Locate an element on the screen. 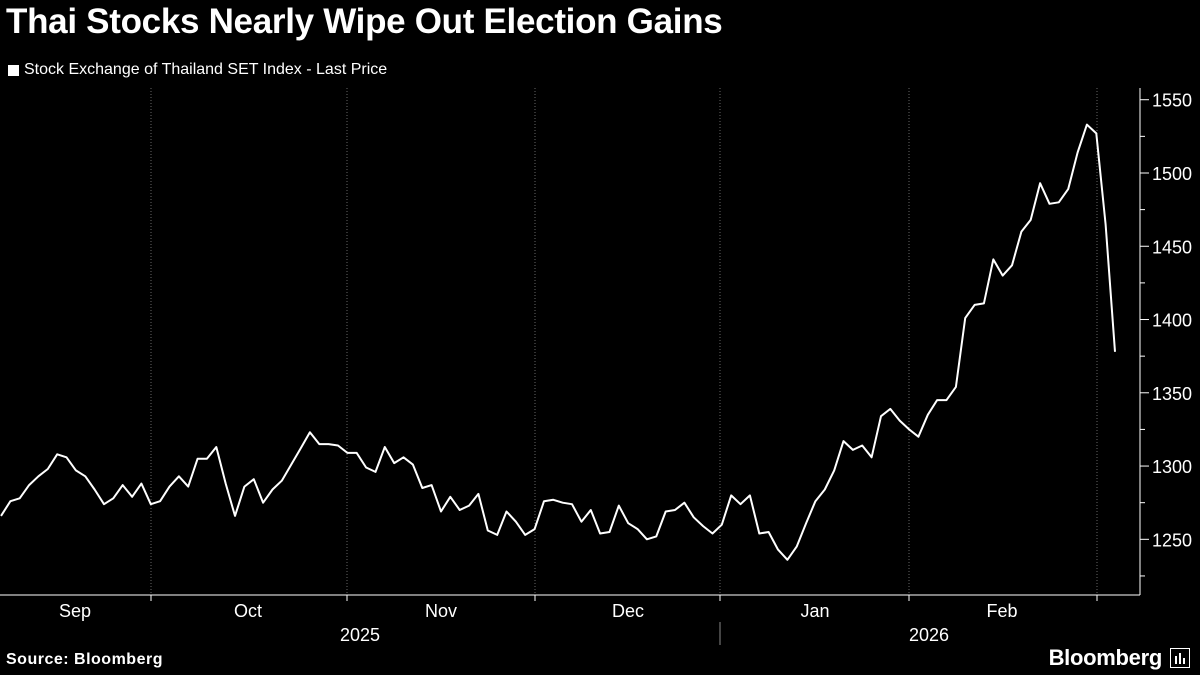  x-year-label: 2026 is located at coordinates (929, 635).